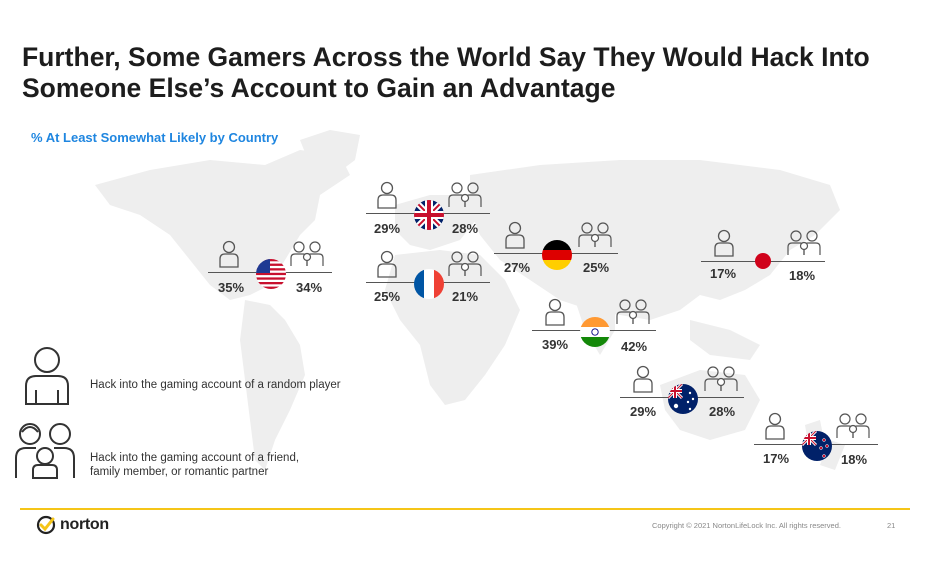  I want to click on legend-single-person-icon, so click(47, 376).